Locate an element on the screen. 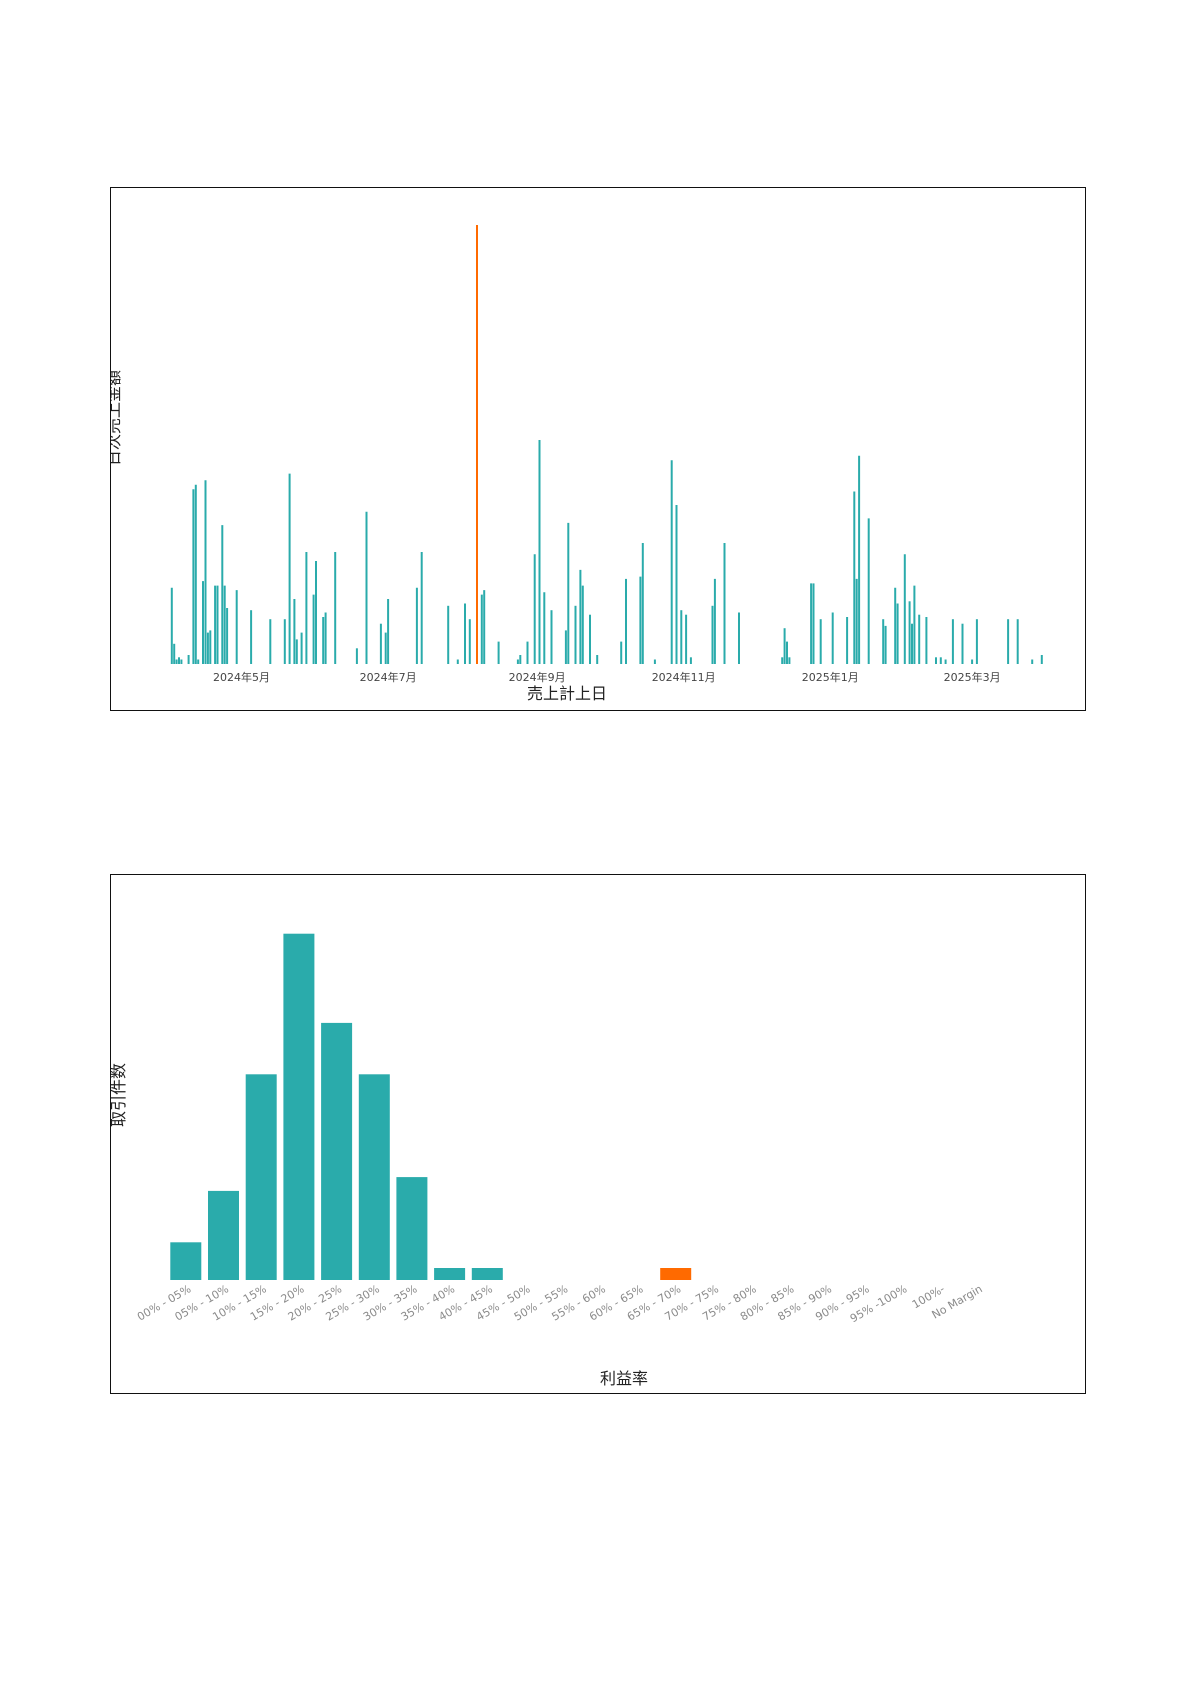 This screenshot has height=1685, width=1192. x-tick-label: 2024年11月 is located at coordinates (684, 677).